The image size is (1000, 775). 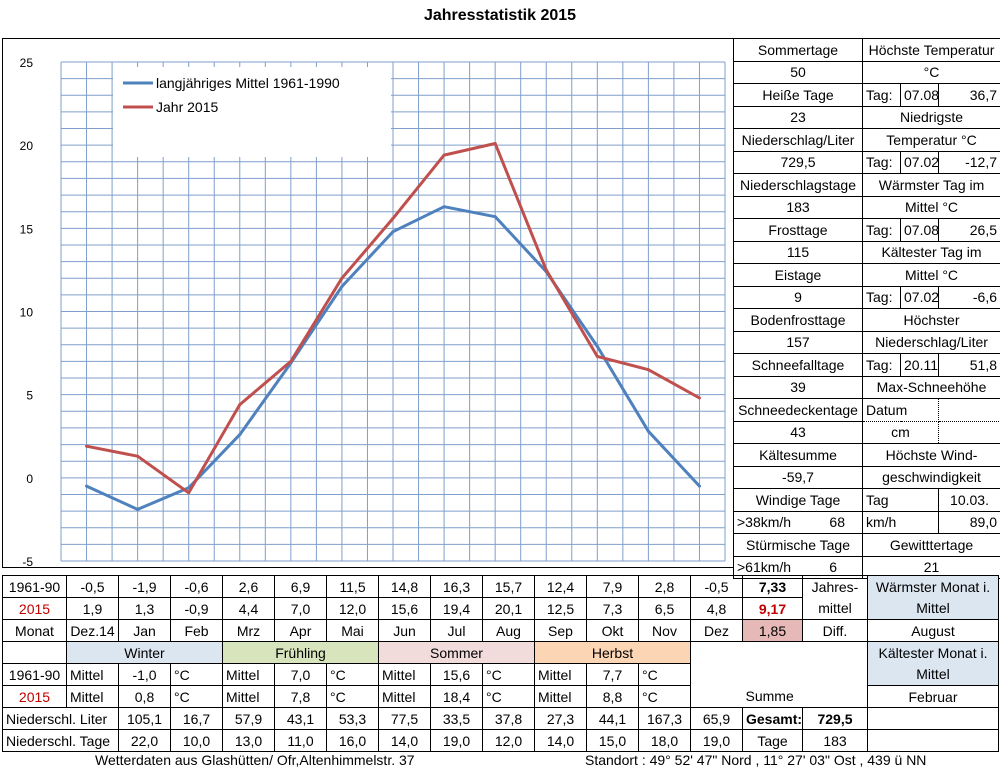 What do you see at coordinates (144, 696) in the screenshot?
I see `season-value: 0,8` at bounding box center [144, 696].